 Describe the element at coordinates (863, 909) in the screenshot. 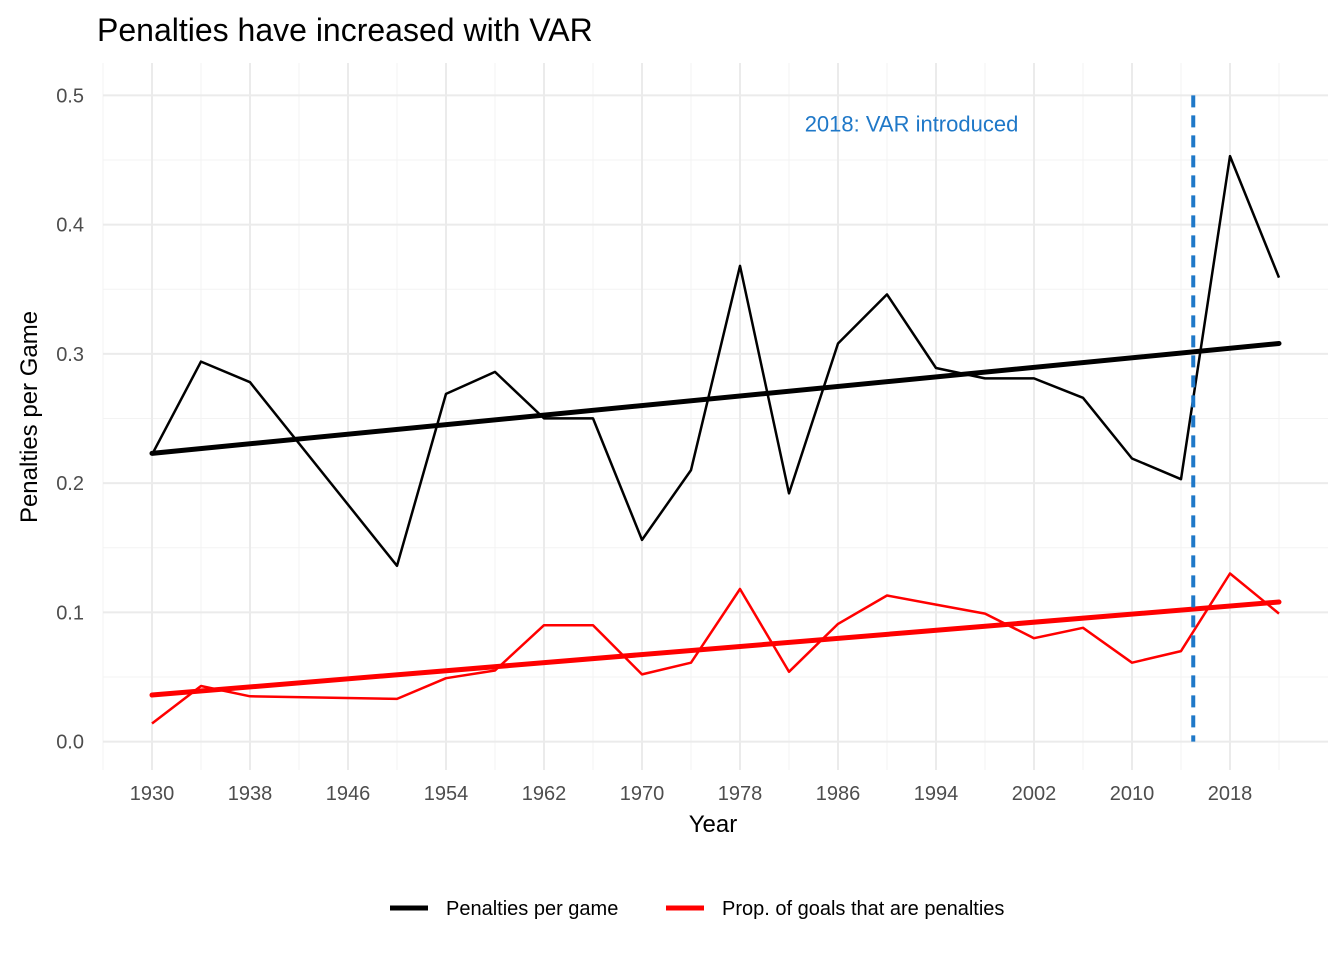

I see `legend-label-2: Prop. of goals that are penalties` at that location.